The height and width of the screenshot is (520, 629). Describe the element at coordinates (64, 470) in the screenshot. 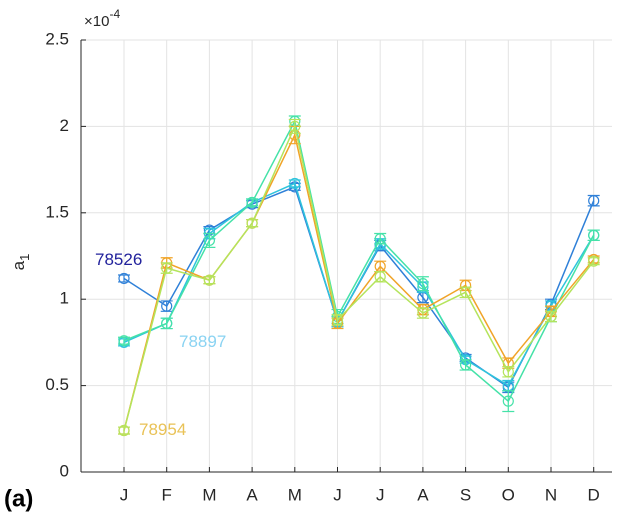

I see `y-tick-label: 0` at that location.